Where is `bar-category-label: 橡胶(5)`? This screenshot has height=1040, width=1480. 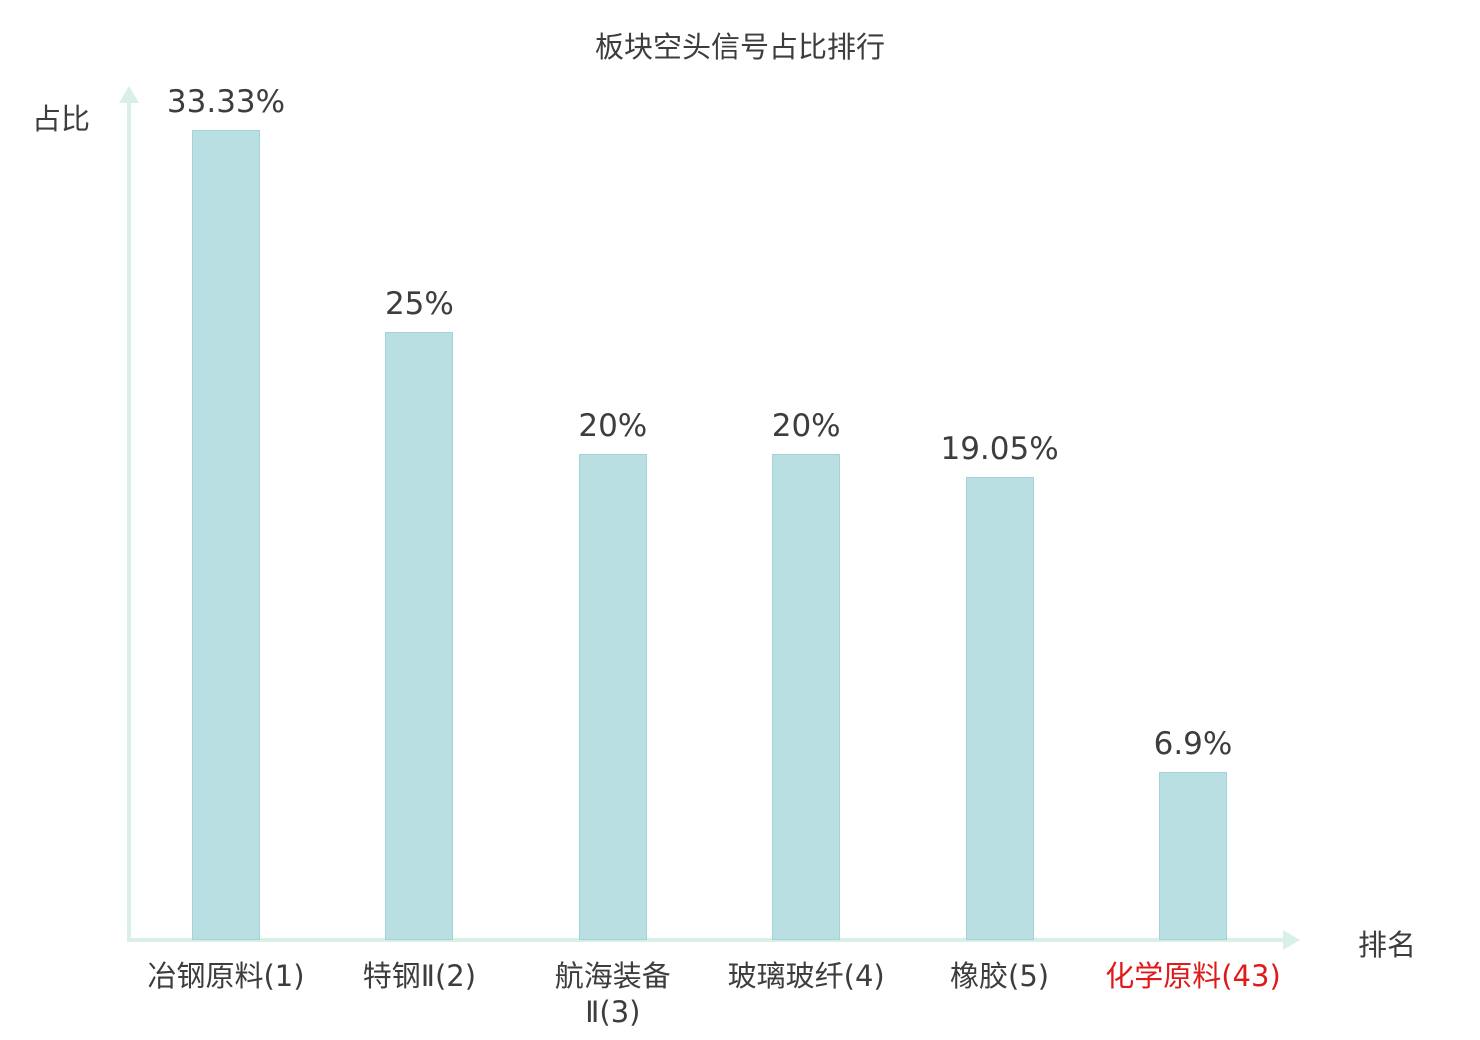
bar-category-label: 橡胶(5) is located at coordinates (1000, 976).